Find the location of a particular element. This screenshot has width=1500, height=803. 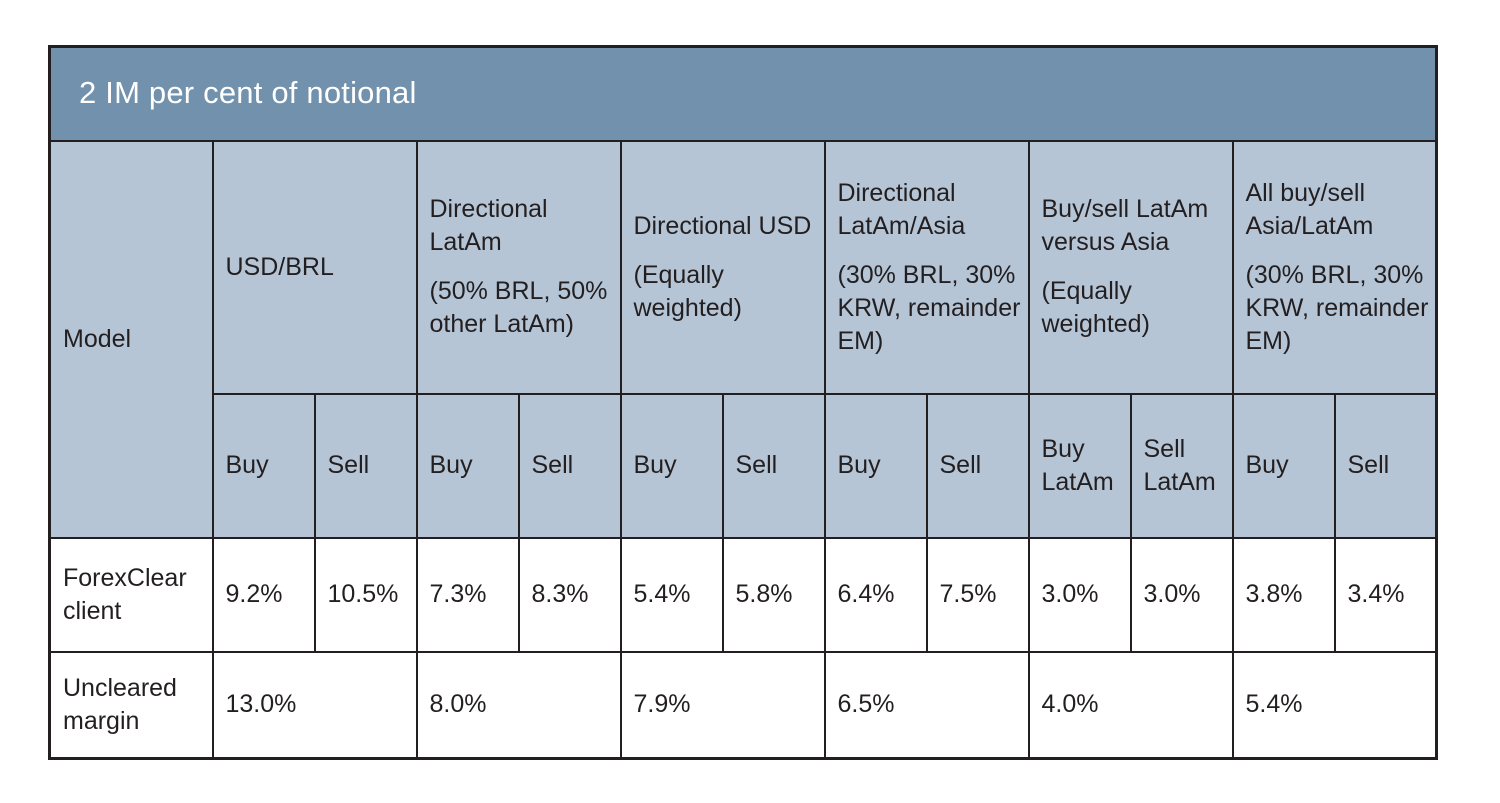

group-note: (50% BRL, 50% other LatAm) is located at coordinates (518, 307).